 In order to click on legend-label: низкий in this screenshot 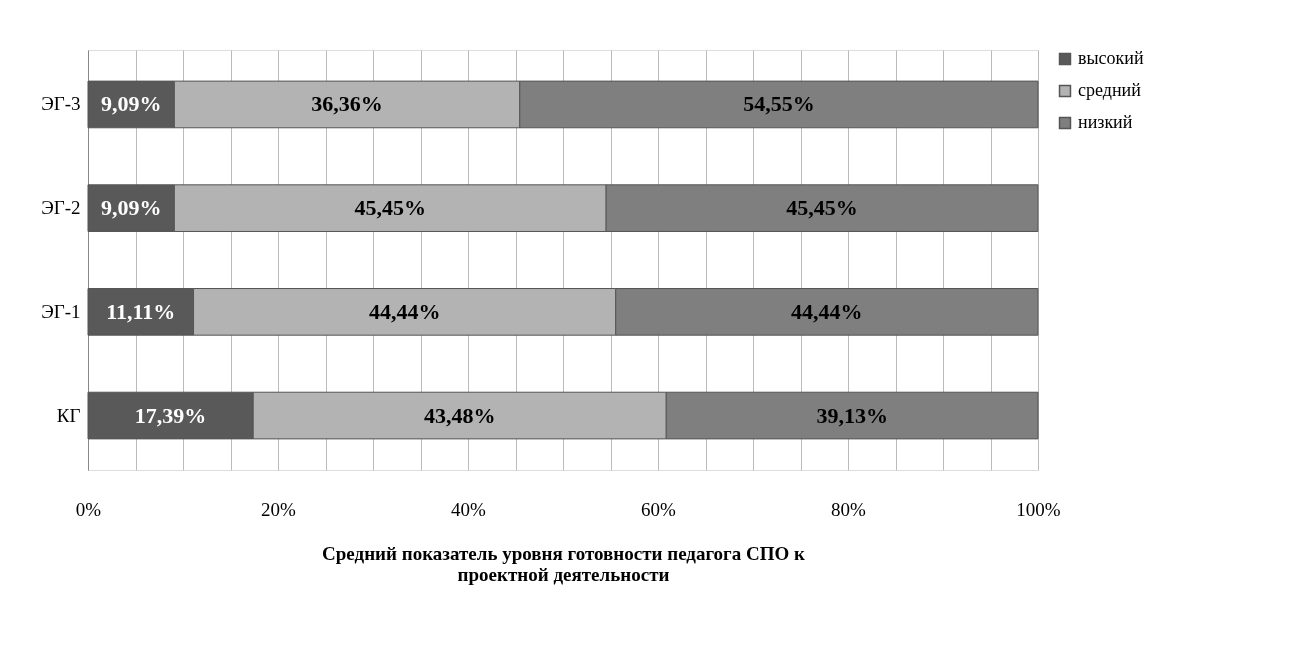, I will do `click(1105, 122)`.